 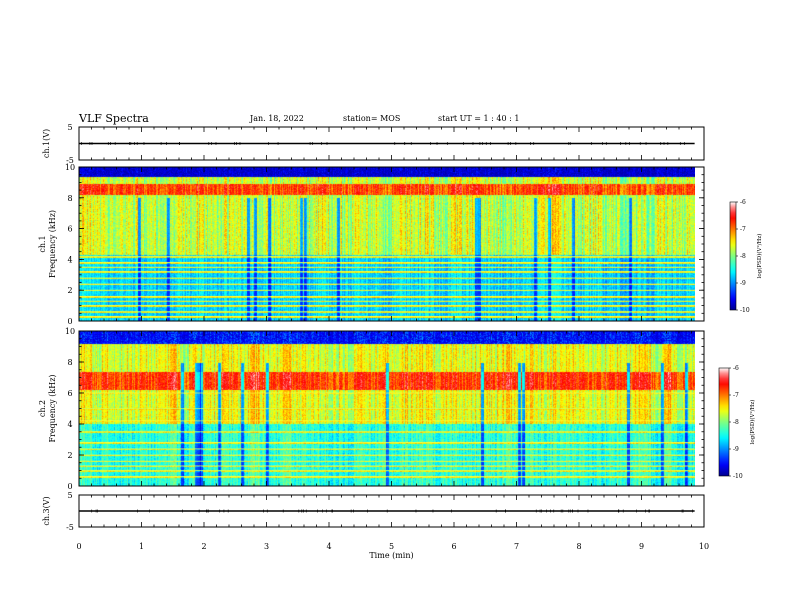 What do you see at coordinates (736, 449) in the screenshot?
I see `ch2-spectrogram-colorbar-tick-label: -9` at bounding box center [736, 449].